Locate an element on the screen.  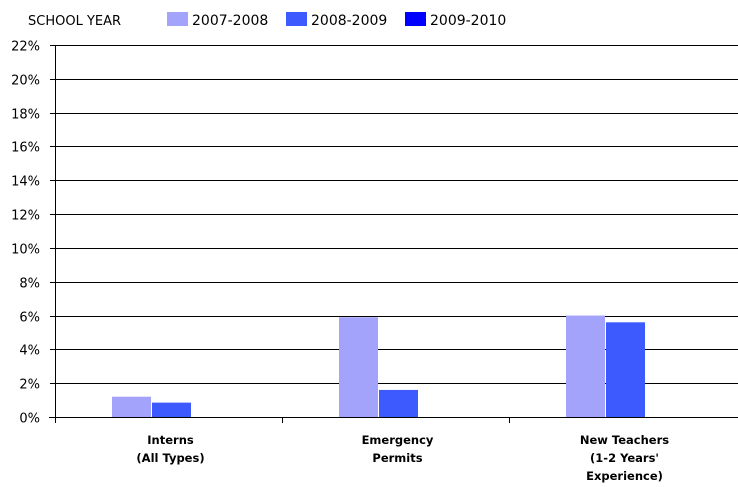
legend-label-2009-2010: 2009-2010 is located at coordinates (468, 21).